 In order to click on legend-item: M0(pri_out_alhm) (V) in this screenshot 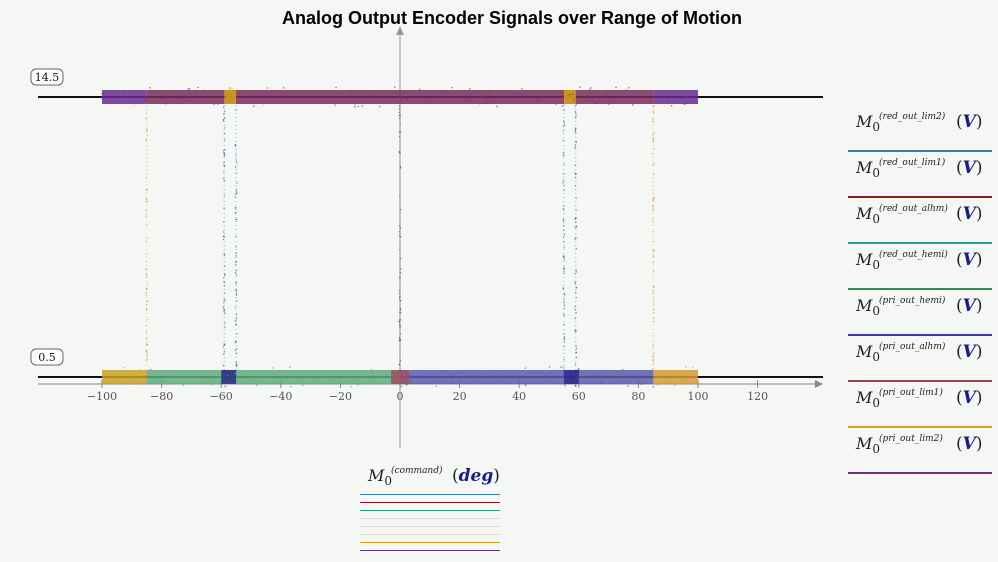, I will do `click(920, 359)`.